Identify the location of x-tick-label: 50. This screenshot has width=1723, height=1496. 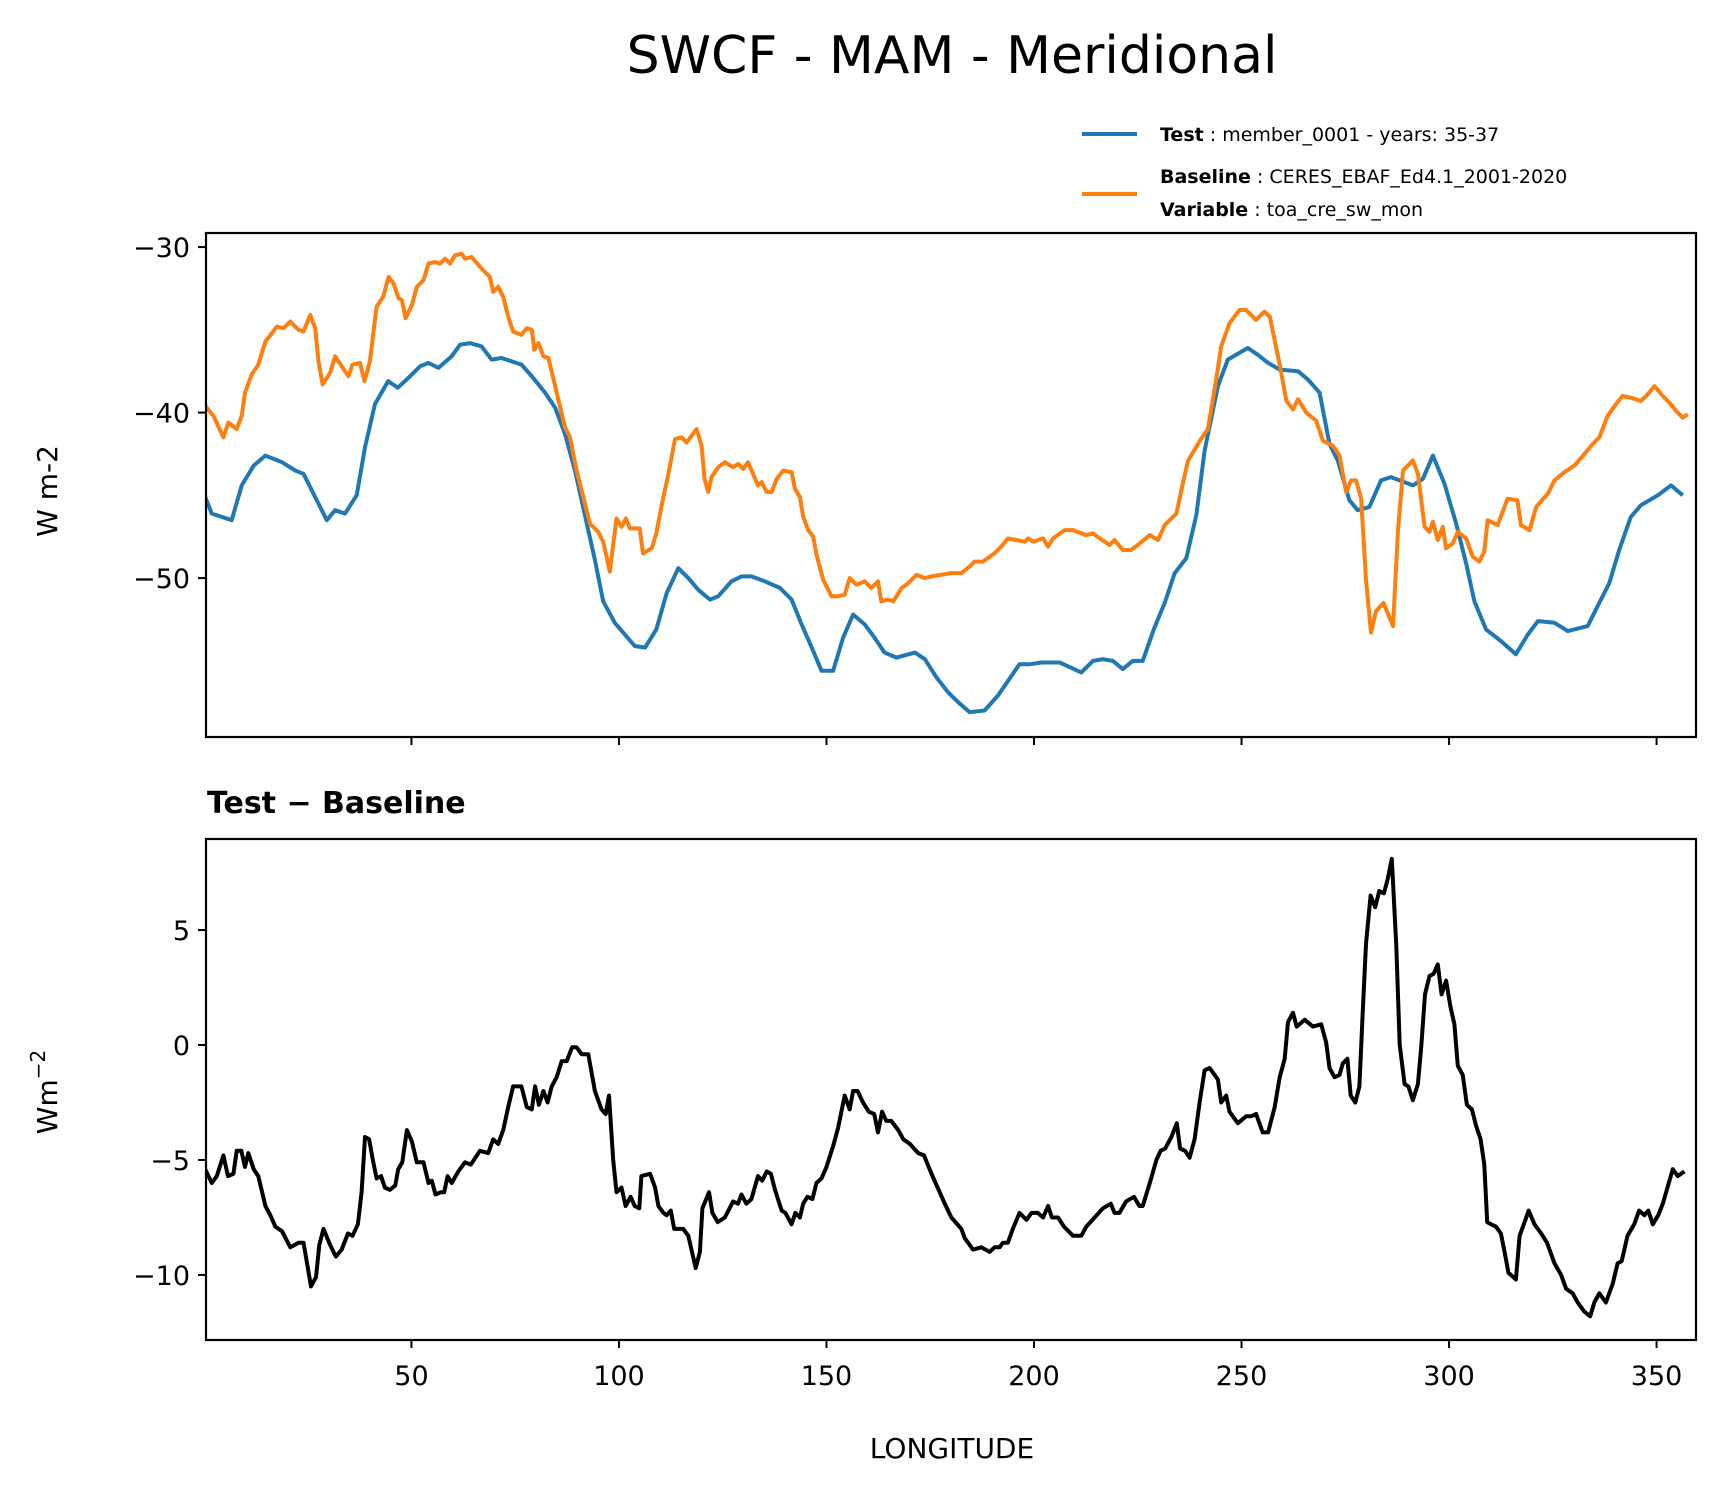
(411, 1376).